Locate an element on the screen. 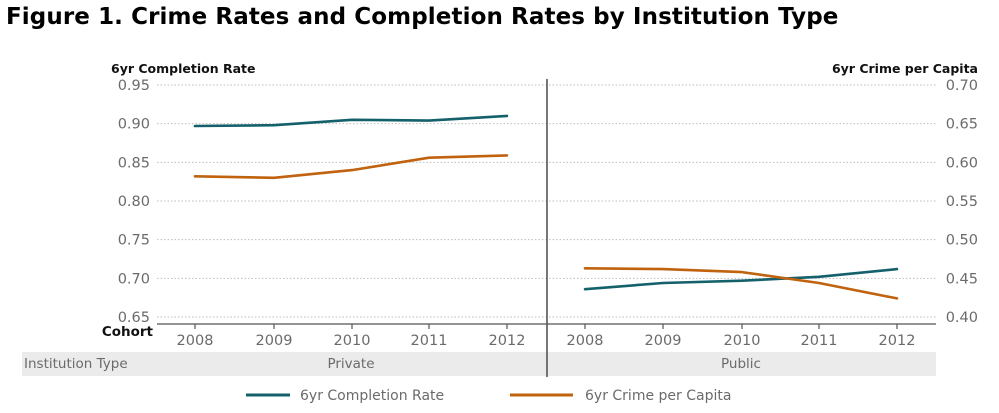 The width and height of the screenshot is (999, 413). institution-type-label: Institution Type is located at coordinates (76, 364).